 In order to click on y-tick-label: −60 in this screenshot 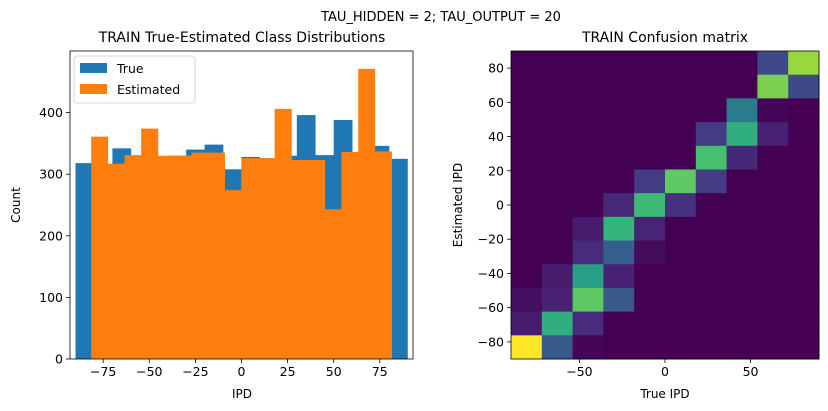, I will do `click(491, 307)`.